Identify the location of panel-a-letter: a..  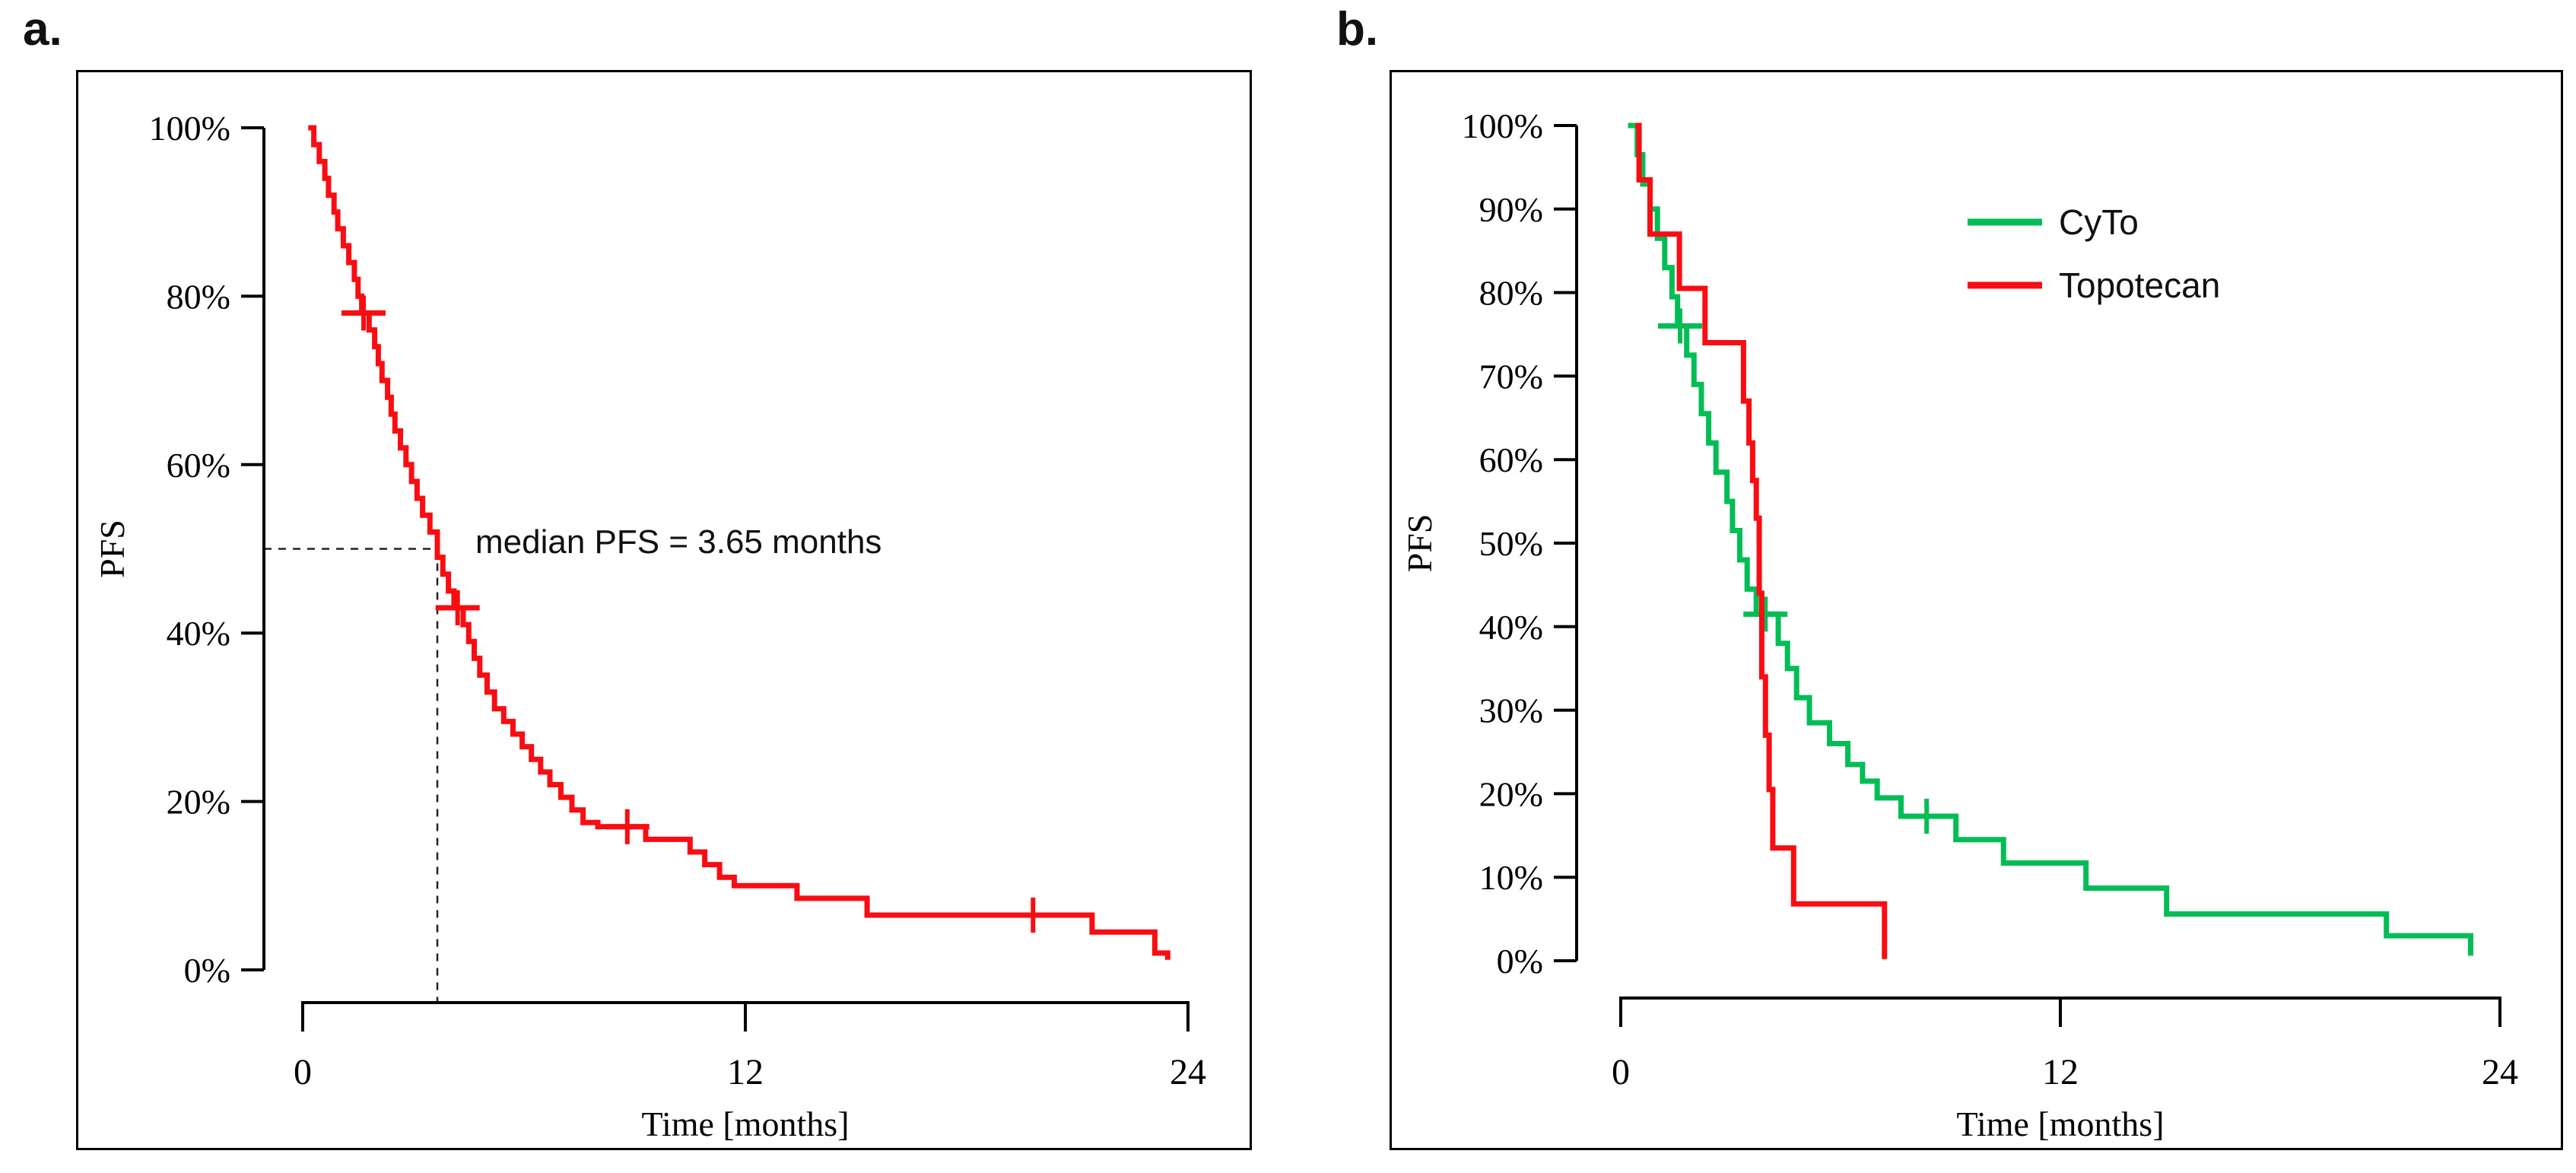
(42, 29).